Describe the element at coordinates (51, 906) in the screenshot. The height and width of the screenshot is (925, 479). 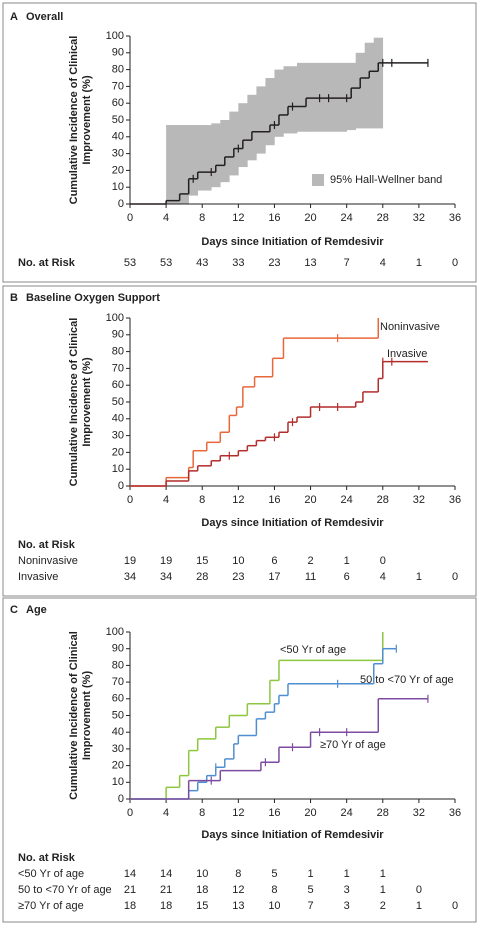
I see `at-risk-row-label: ≥70 Yr of age` at that location.